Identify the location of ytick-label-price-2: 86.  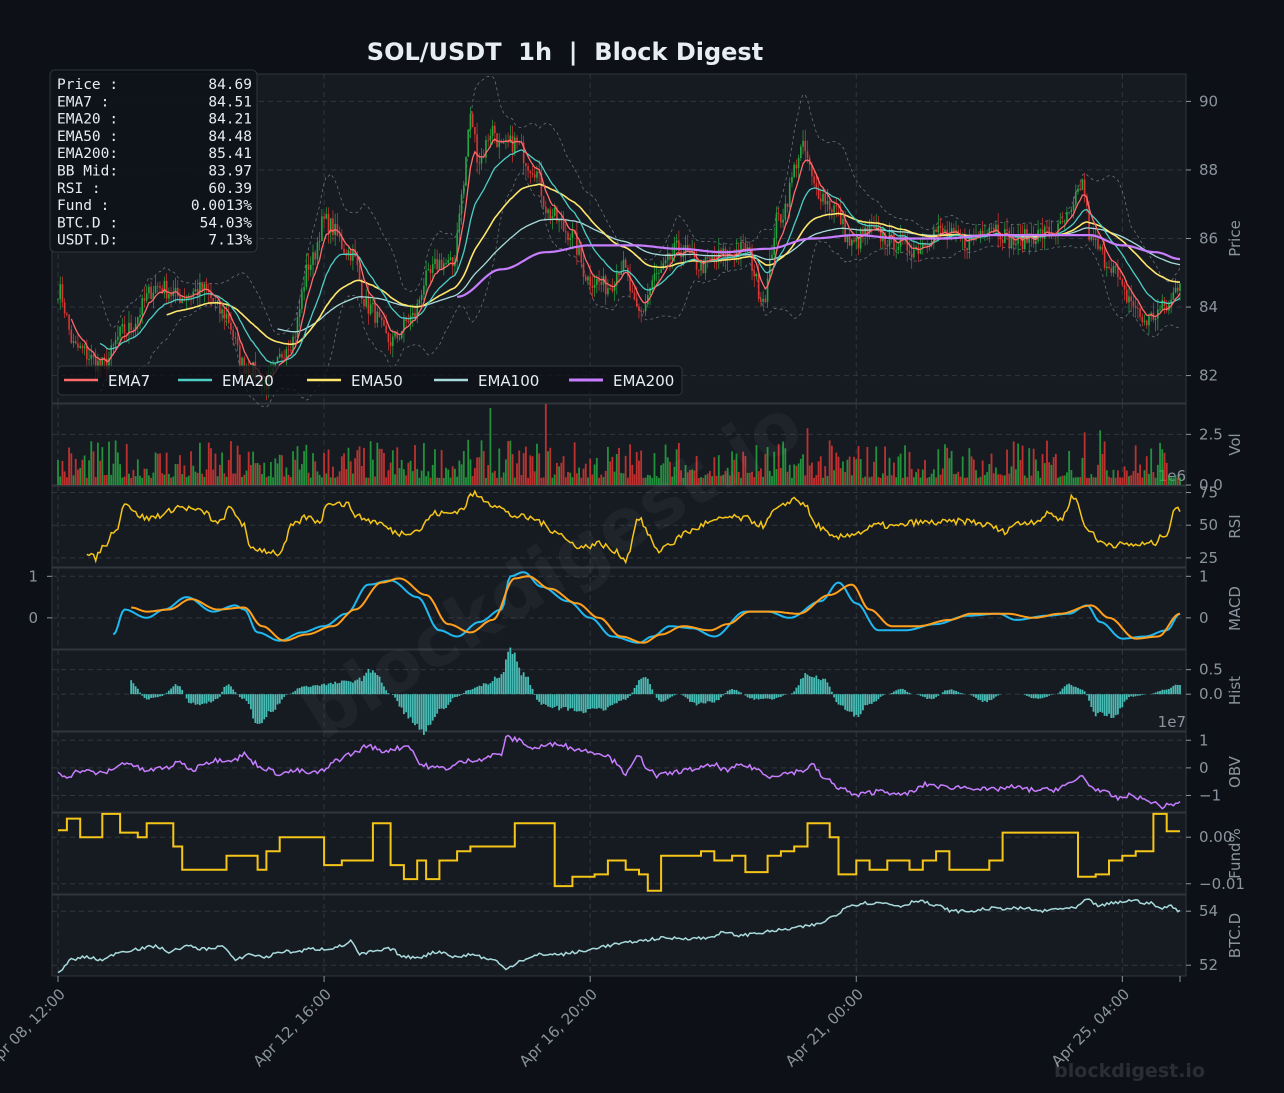
(1208, 239).